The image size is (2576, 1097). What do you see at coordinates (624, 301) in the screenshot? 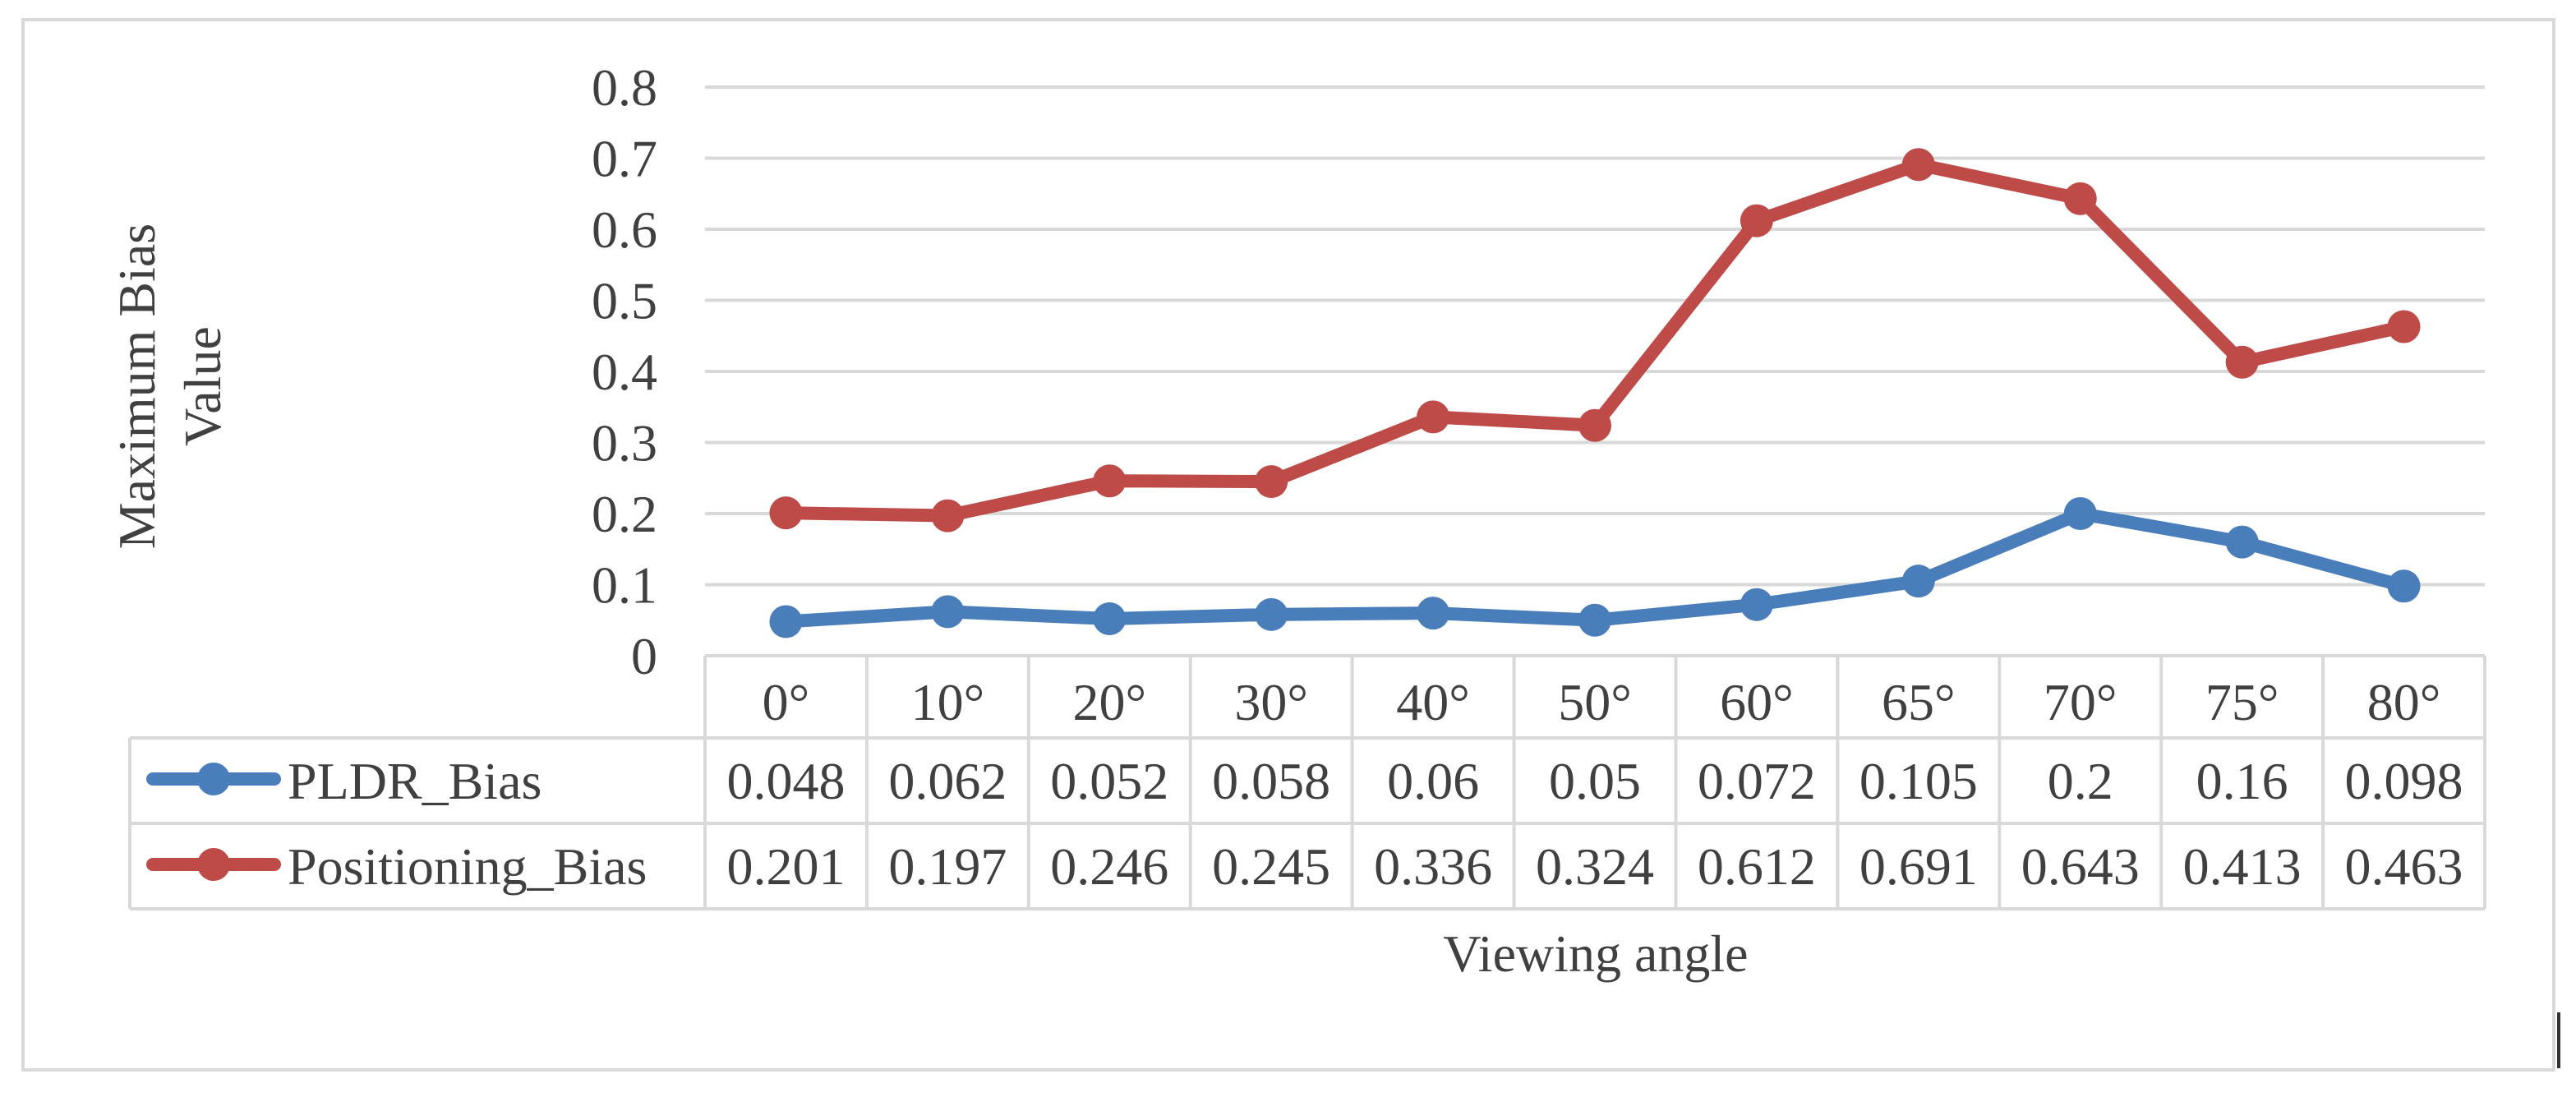
I see `y-tick-label: 0.5` at bounding box center [624, 301].